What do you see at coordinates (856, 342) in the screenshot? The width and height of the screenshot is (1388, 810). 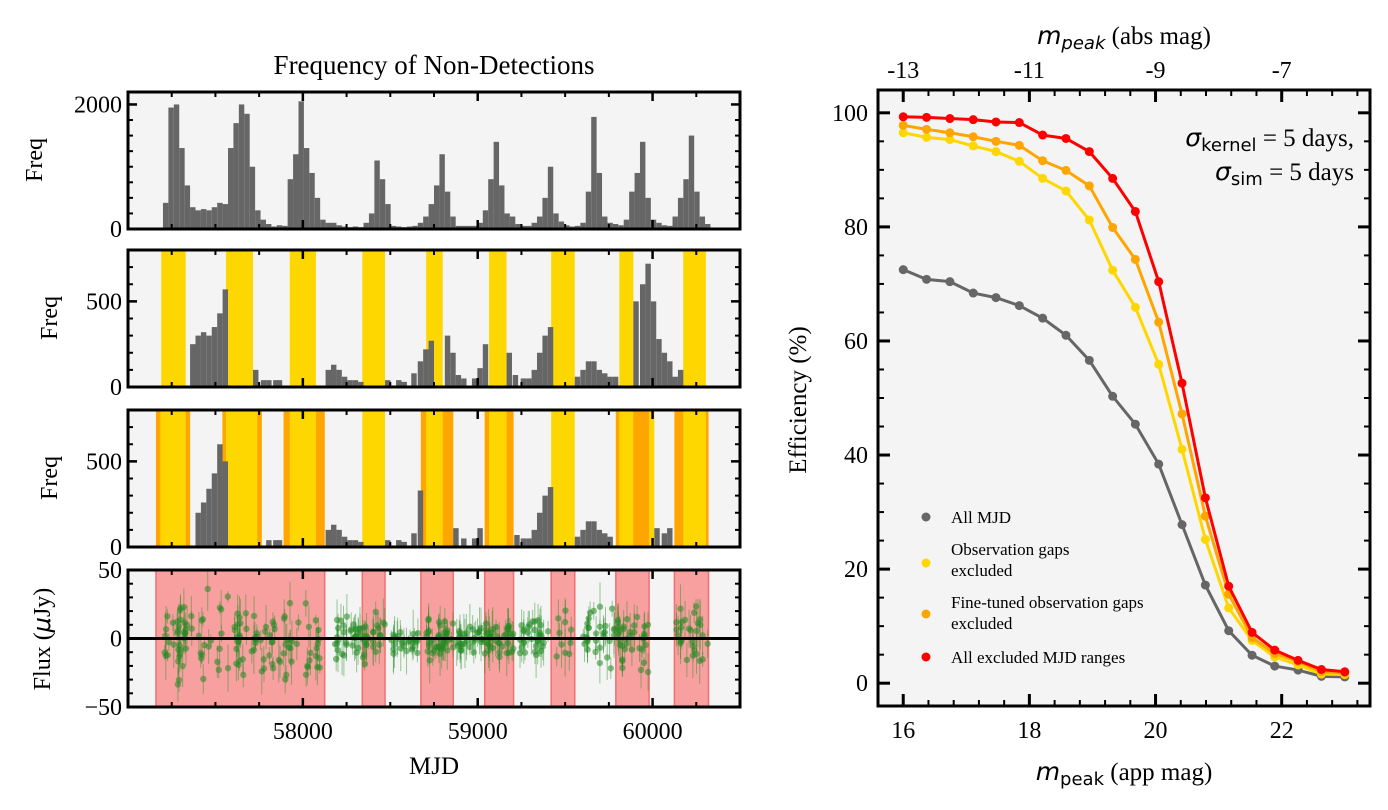 I see `eff-y-tick-label: 60` at bounding box center [856, 342].